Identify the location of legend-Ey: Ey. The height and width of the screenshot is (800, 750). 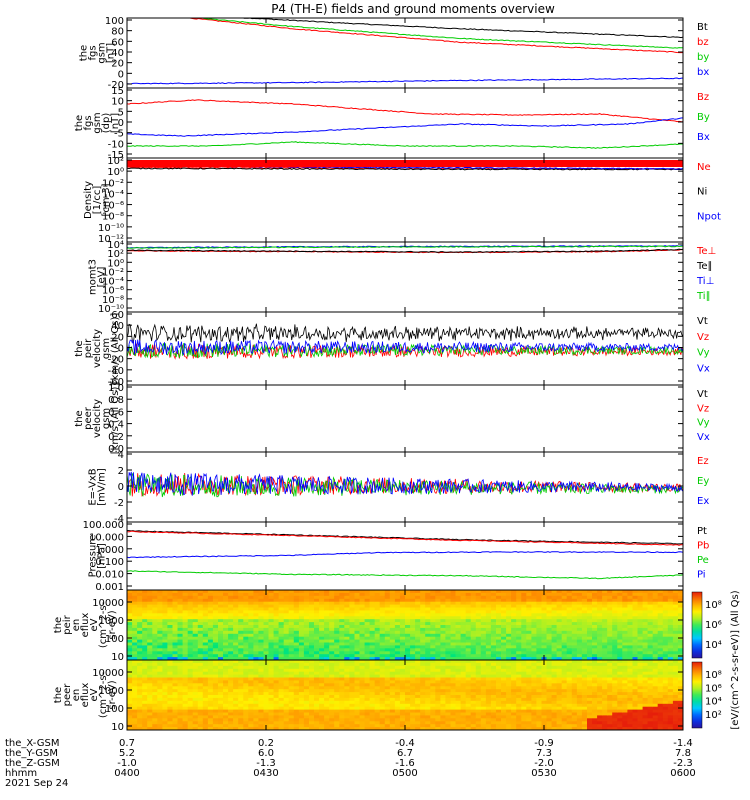
(703, 481).